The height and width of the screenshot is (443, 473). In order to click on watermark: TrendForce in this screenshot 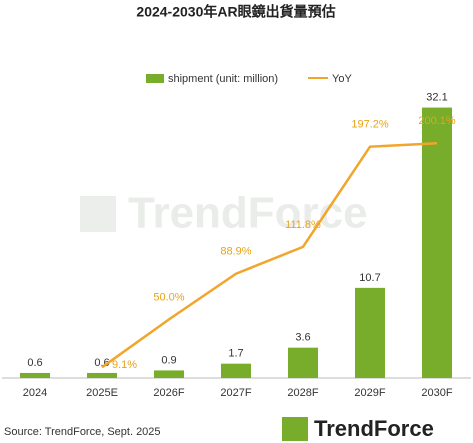, I will do `click(224, 213)`.